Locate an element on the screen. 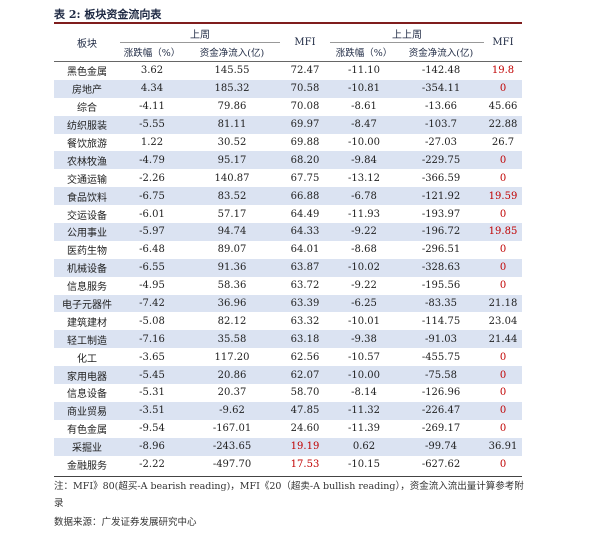 This screenshot has width=595, height=536. change-last-week-cell: -5.97 is located at coordinates (152, 232).